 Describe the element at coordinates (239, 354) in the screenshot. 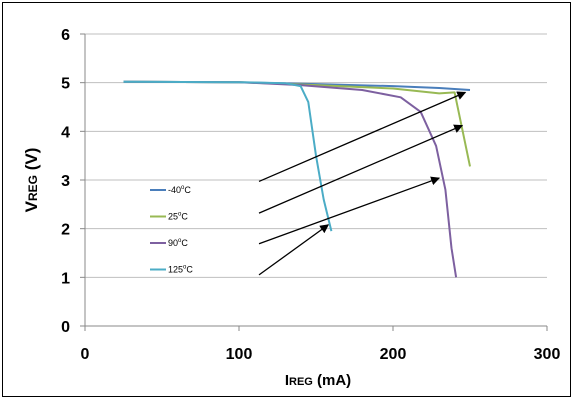

I see `x-tick-label-100: 100` at that location.